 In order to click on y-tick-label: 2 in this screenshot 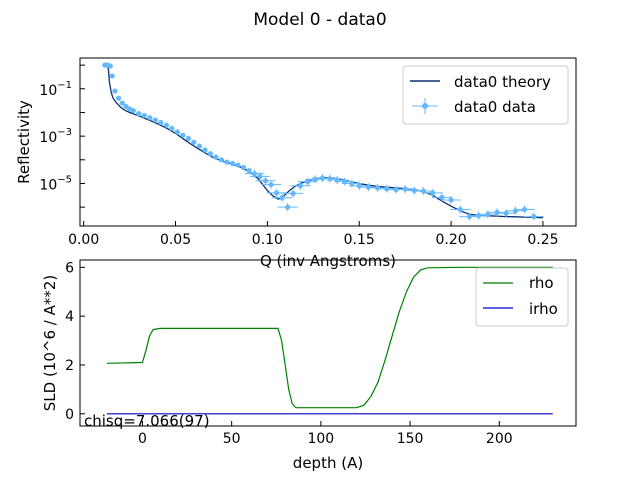, I will do `click(69, 366)`.